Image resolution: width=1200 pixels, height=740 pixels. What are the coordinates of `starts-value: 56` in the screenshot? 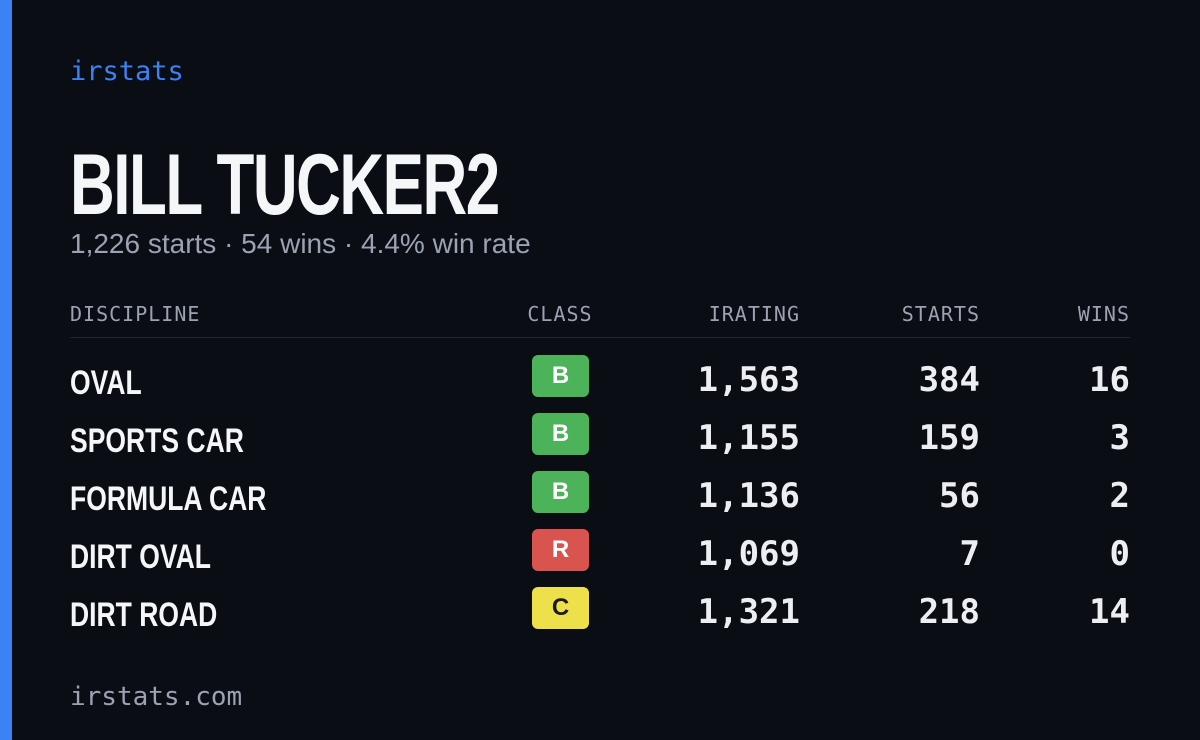 It's located at (959, 496).